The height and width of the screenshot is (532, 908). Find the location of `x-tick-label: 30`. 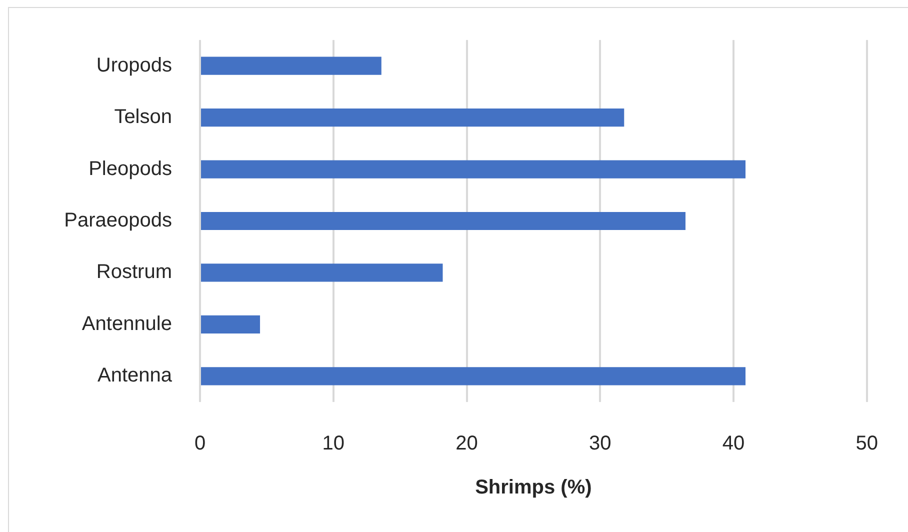

x-tick-label: 30 is located at coordinates (600, 443).